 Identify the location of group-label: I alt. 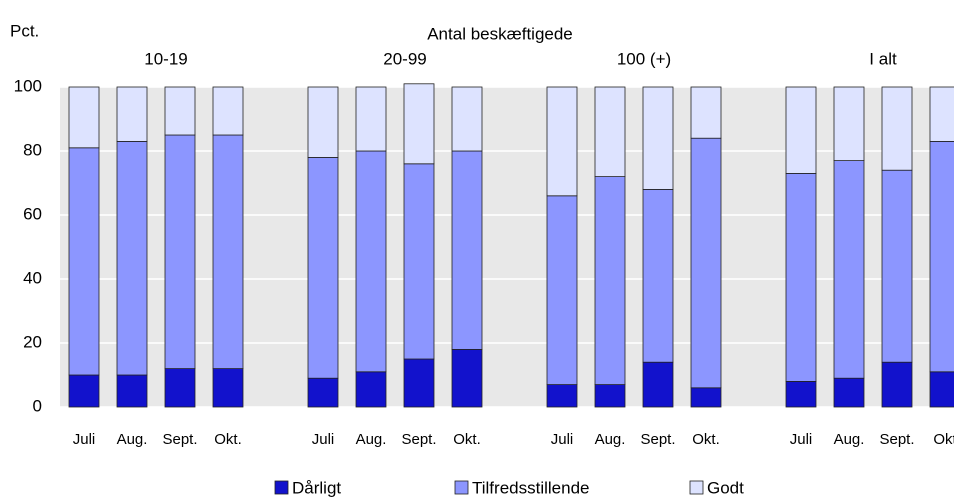
(883, 58).